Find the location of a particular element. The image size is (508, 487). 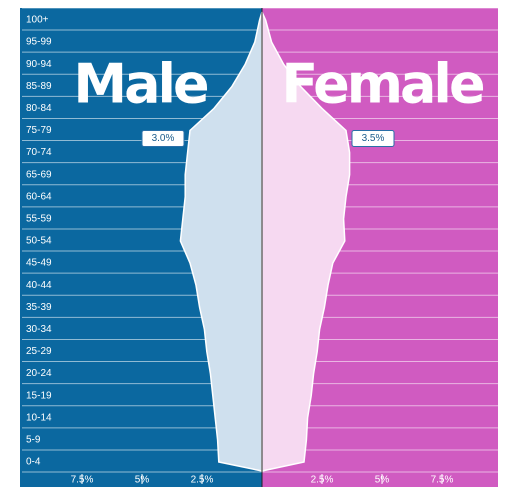

age-label: 50-54 is located at coordinates (39, 241).